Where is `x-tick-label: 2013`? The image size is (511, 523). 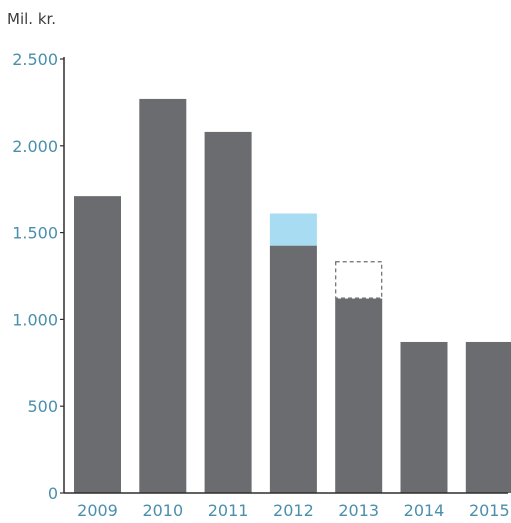
x-tick-label: 2013 is located at coordinates (358, 510).